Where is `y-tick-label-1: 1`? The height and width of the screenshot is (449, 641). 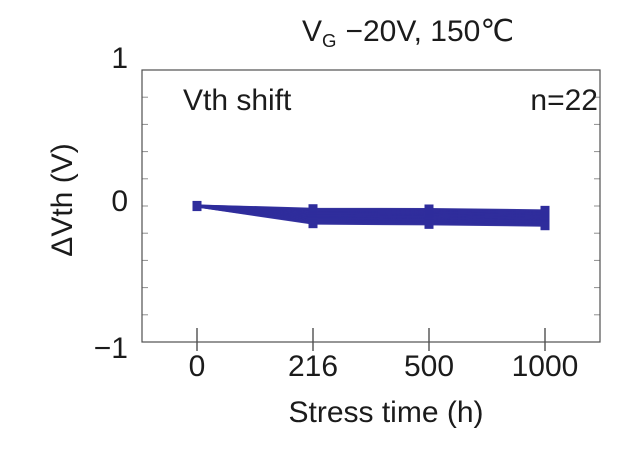
y-tick-label-1: 1 is located at coordinates (119, 58).